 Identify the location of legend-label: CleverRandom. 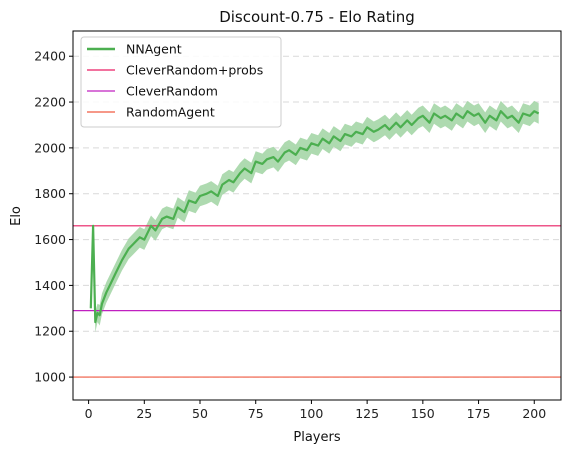
(172, 91).